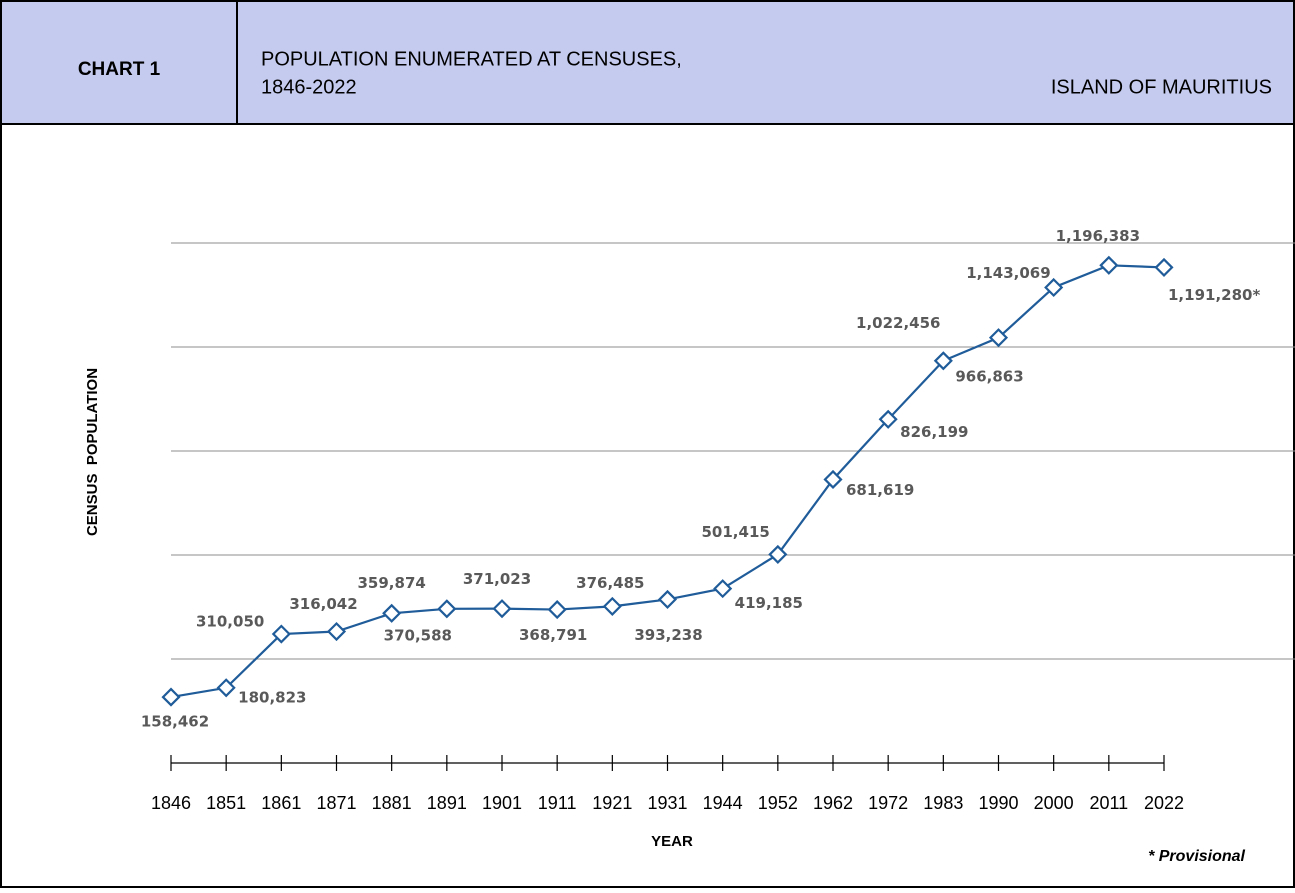  Describe the element at coordinates (898, 323) in the screenshot. I see `data-label: 1,022,456` at that location.